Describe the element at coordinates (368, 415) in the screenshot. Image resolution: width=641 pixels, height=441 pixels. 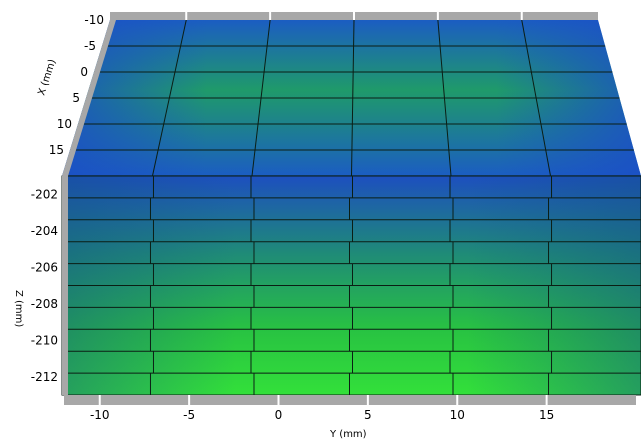
I see `y-tick-label: 5` at that location.